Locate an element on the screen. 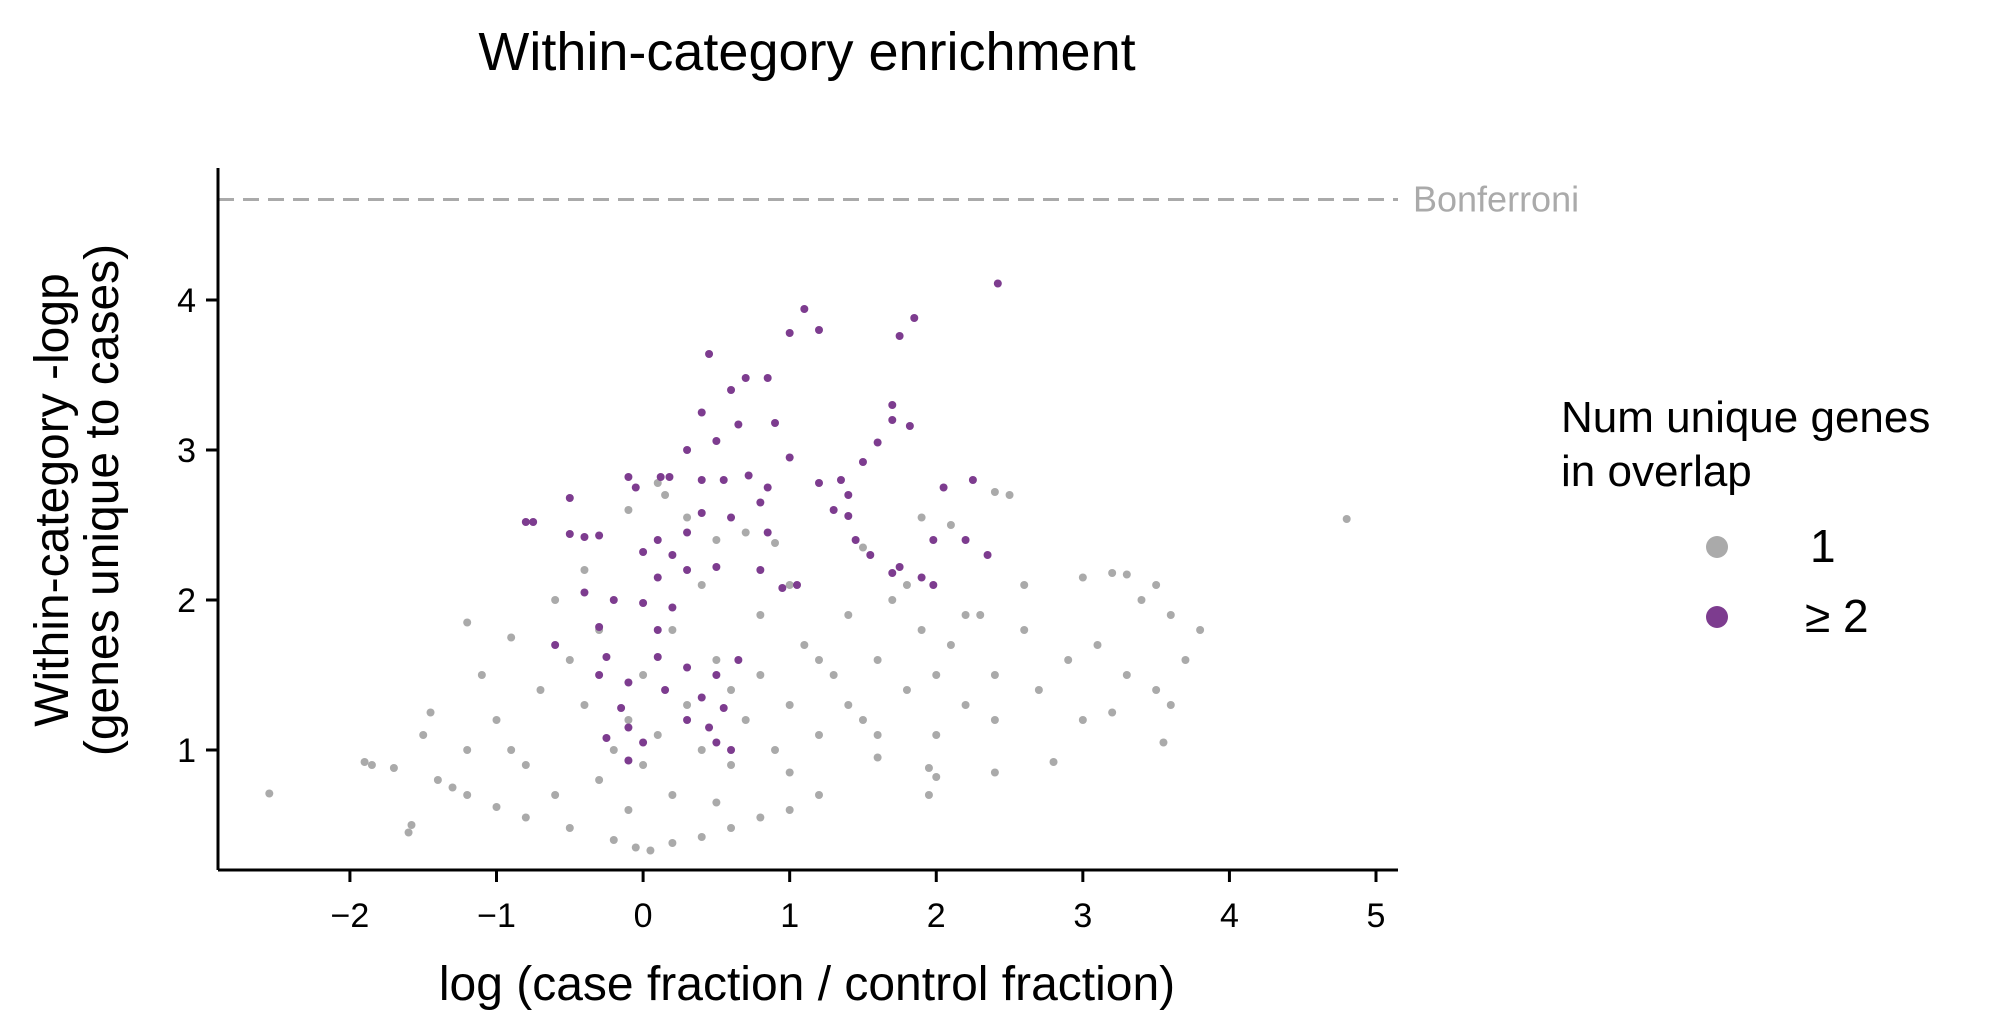 This screenshot has width=2008, height=1030. legend-title-line-1: Num unique genes is located at coordinates (1745, 417).